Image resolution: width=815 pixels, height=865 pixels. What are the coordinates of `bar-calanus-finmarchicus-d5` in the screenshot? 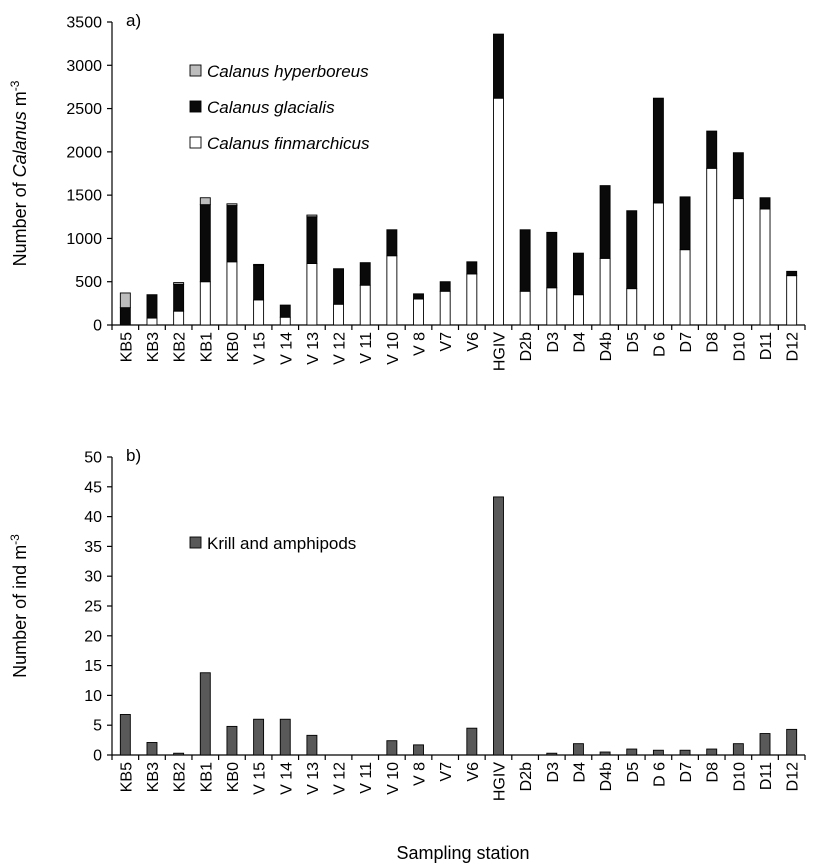 It's located at (632, 307).